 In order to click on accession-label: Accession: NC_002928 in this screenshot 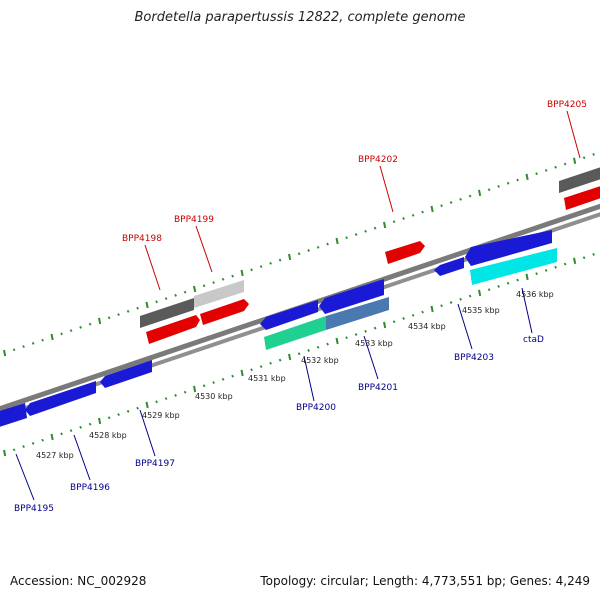, I will do `click(78, 581)`.